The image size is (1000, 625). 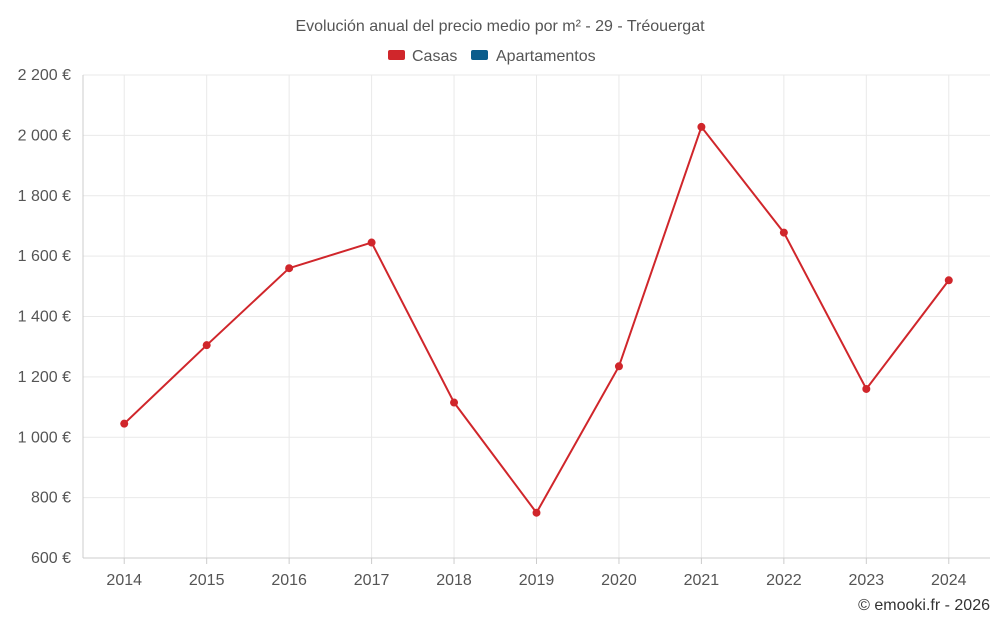 What do you see at coordinates (479, 55) in the screenshot?
I see `legend-swatch-apartamentos` at bounding box center [479, 55].